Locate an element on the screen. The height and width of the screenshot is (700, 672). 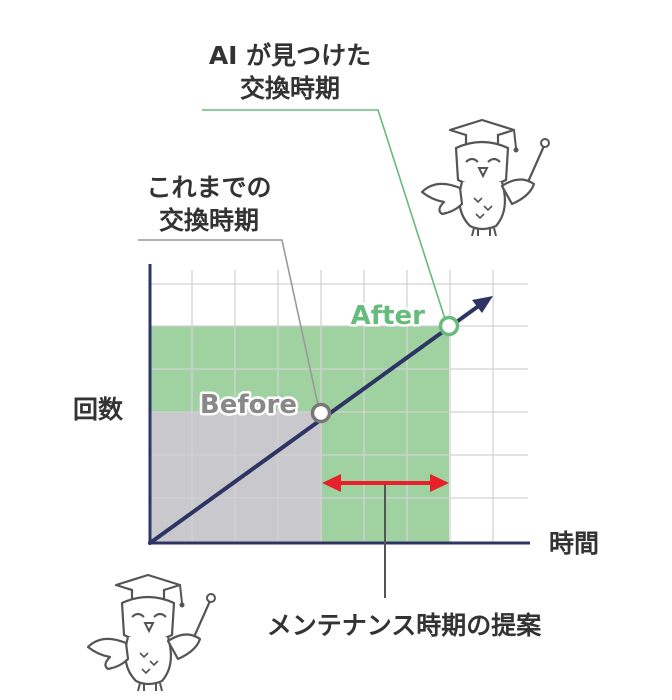
proposal-range-right-arrowhead is located at coordinates (439, 483).